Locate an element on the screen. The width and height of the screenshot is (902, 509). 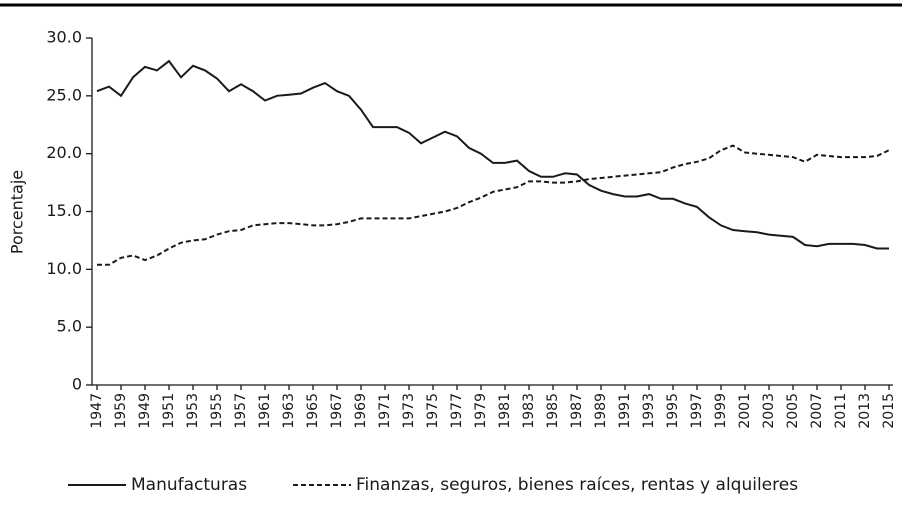
x-tick-label: 2003 is located at coordinates (769, 411).